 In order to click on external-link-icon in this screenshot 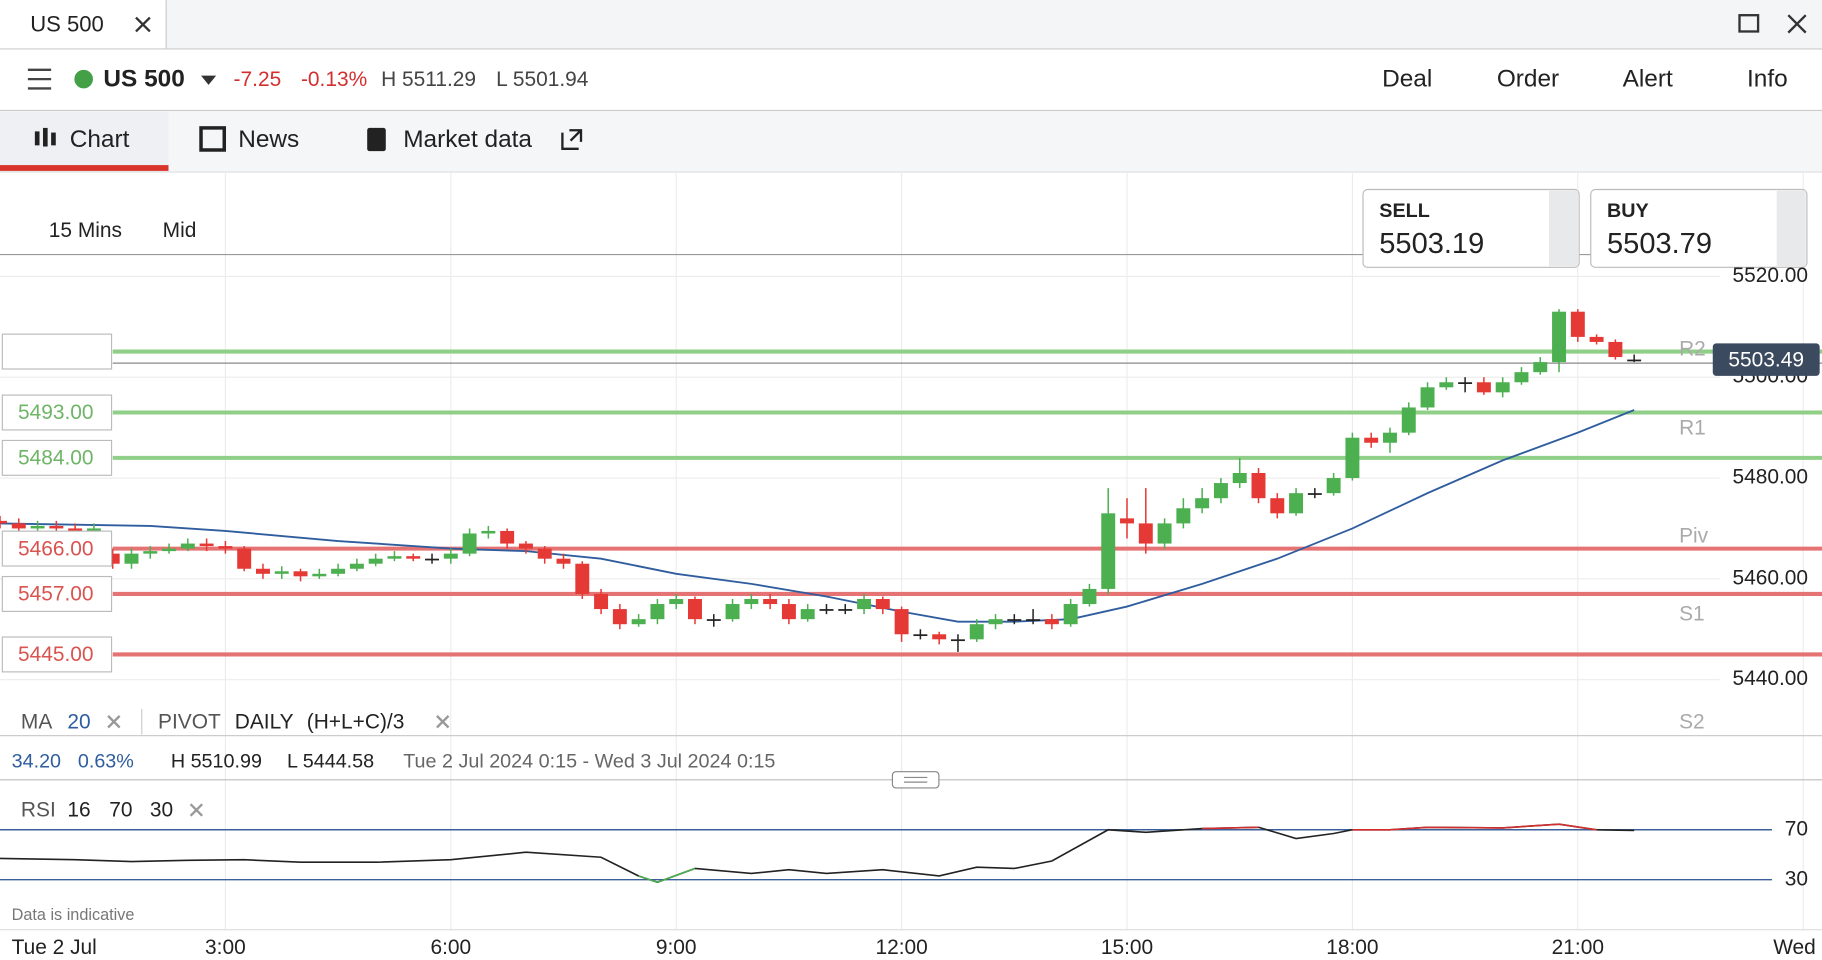, I will do `click(572, 139)`.